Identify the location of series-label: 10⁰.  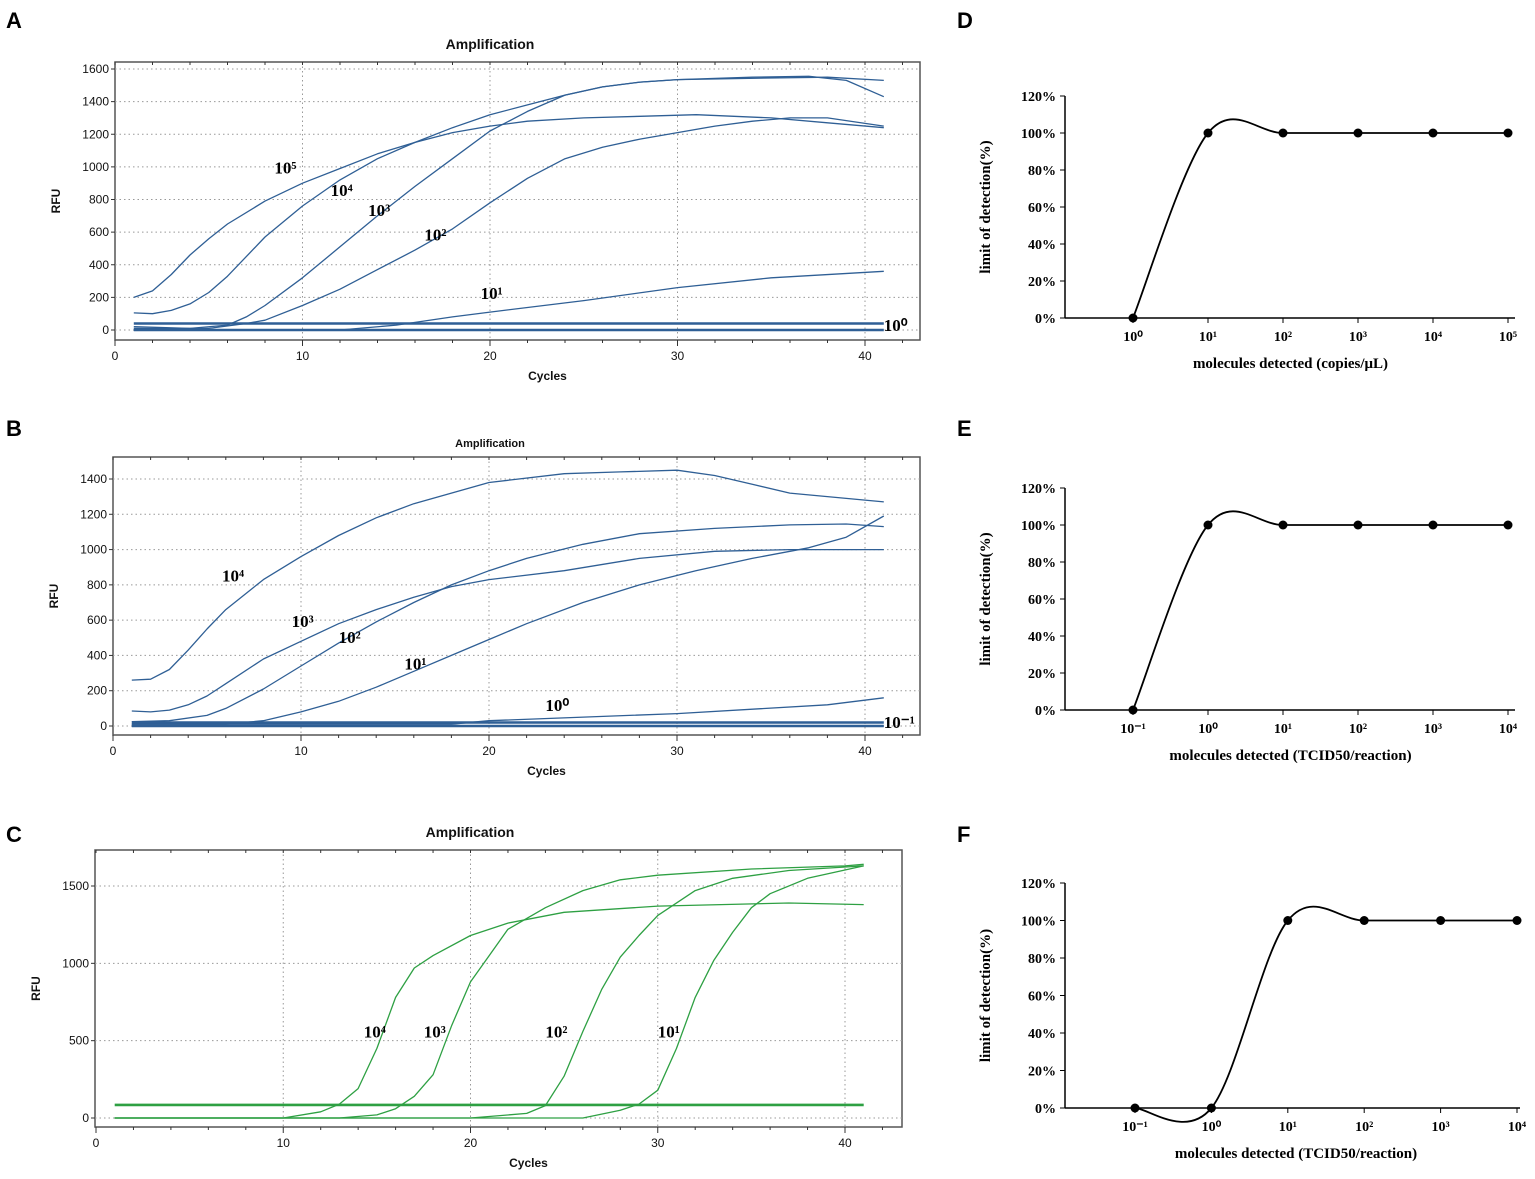
(896, 325).